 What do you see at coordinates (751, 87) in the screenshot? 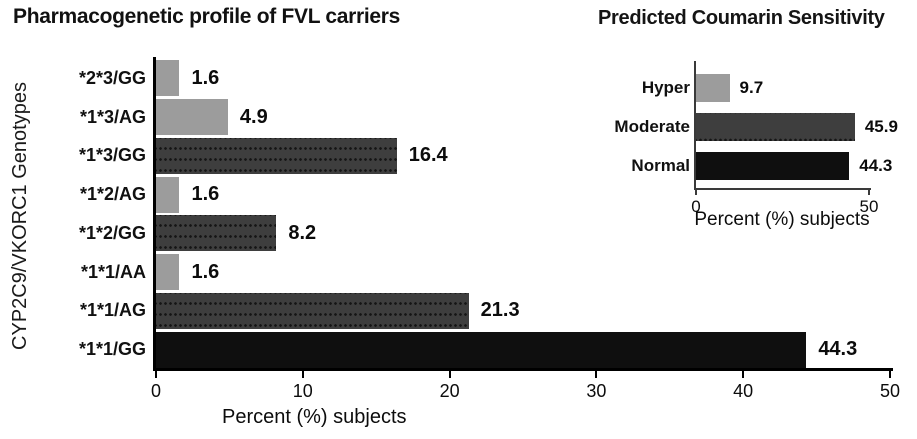
I see `bar-value-label: 9.7` at bounding box center [751, 87].